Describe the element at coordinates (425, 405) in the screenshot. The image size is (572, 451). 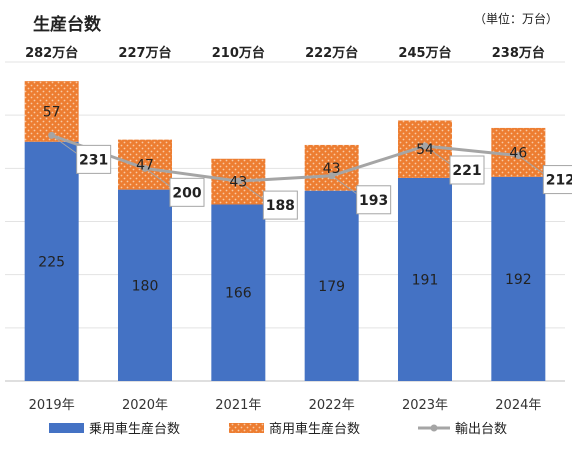
I see `x-tick-label: 2023年` at that location.